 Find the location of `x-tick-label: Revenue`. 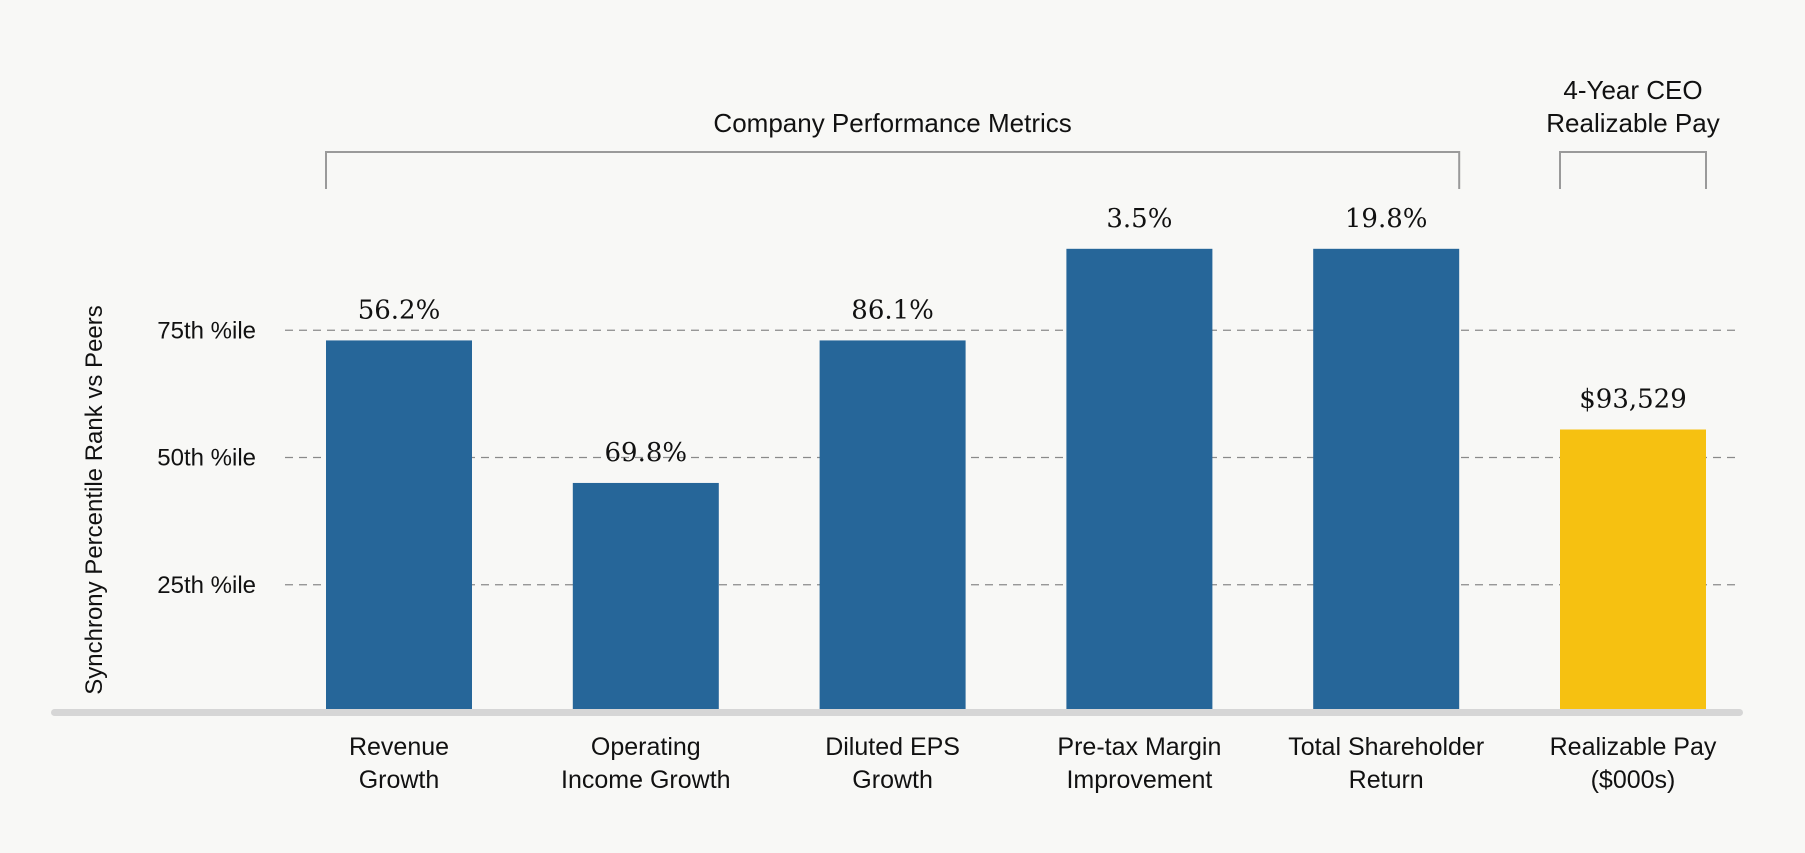

x-tick-label: Revenue is located at coordinates (399, 747).